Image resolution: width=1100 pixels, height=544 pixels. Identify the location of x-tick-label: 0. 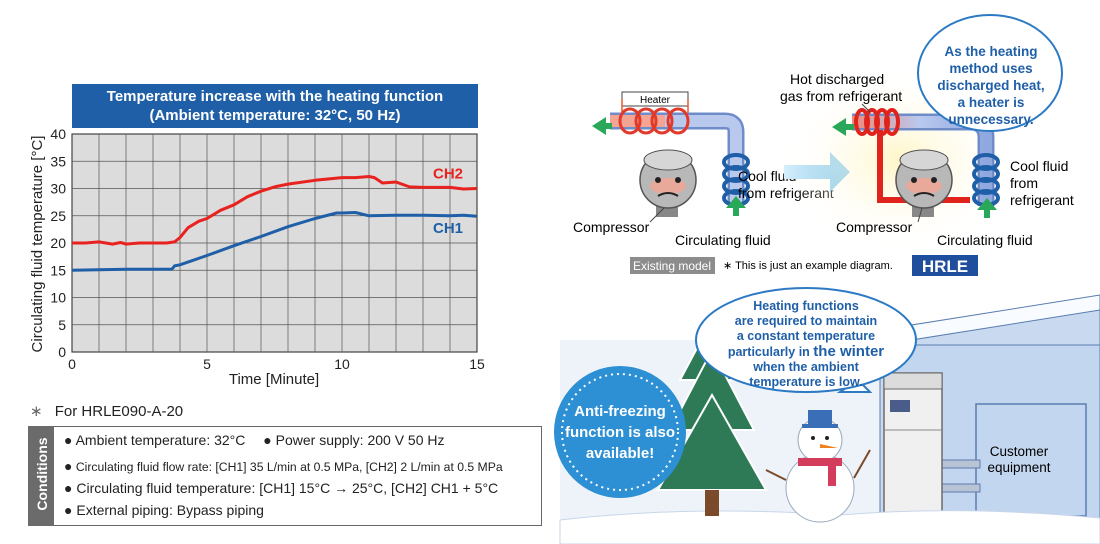
(72, 364).